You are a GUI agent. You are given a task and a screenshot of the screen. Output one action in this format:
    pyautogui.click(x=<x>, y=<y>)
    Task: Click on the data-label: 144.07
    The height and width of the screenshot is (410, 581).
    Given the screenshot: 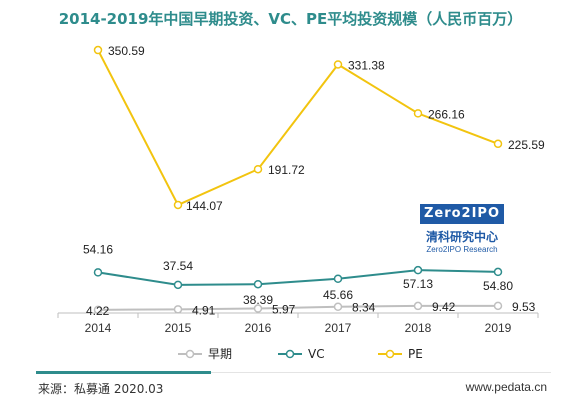 What is the action you would take?
    pyautogui.click(x=204, y=206)
    